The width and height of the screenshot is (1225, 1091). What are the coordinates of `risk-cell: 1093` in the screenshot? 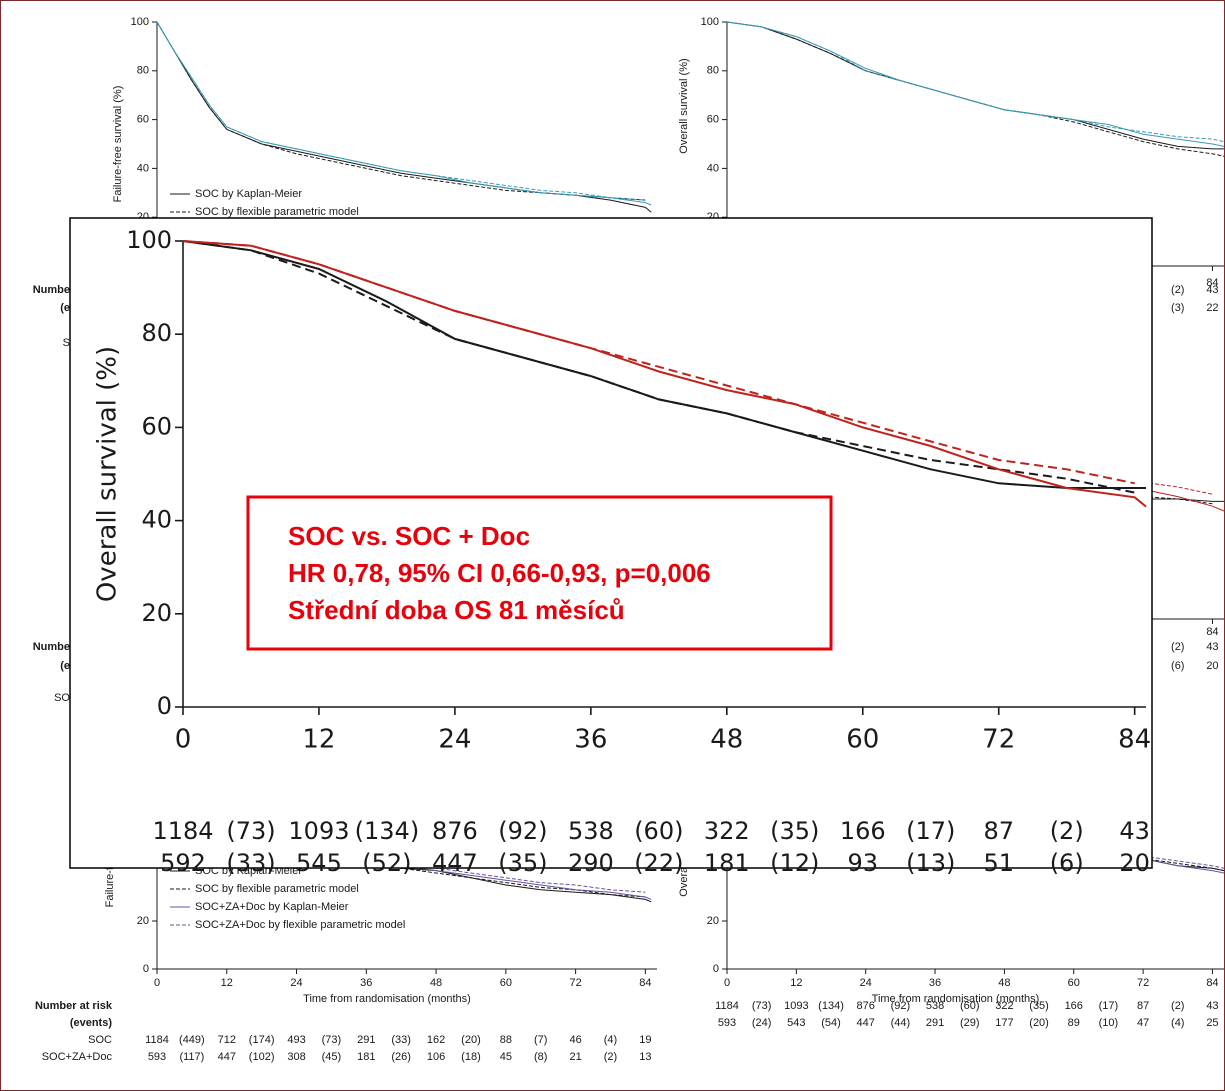 It's located at (318, 831).